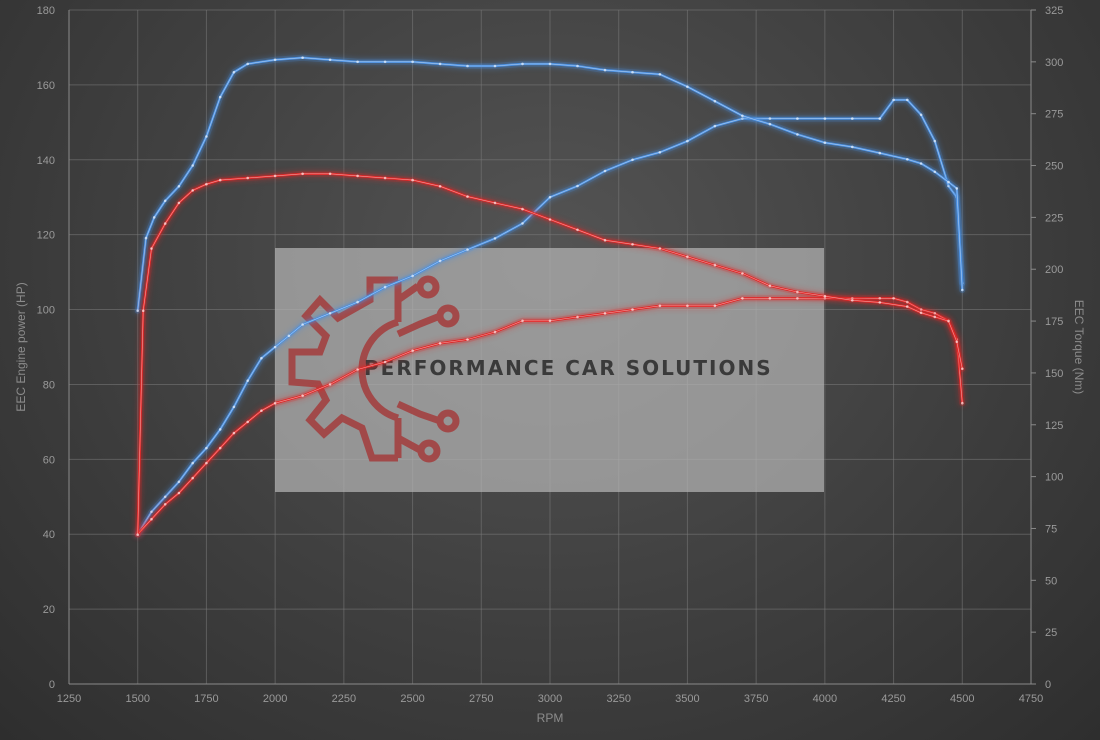 The image size is (1100, 740). What do you see at coordinates (46, 11) in the screenshot?
I see `left-tick-label: 180` at bounding box center [46, 11].